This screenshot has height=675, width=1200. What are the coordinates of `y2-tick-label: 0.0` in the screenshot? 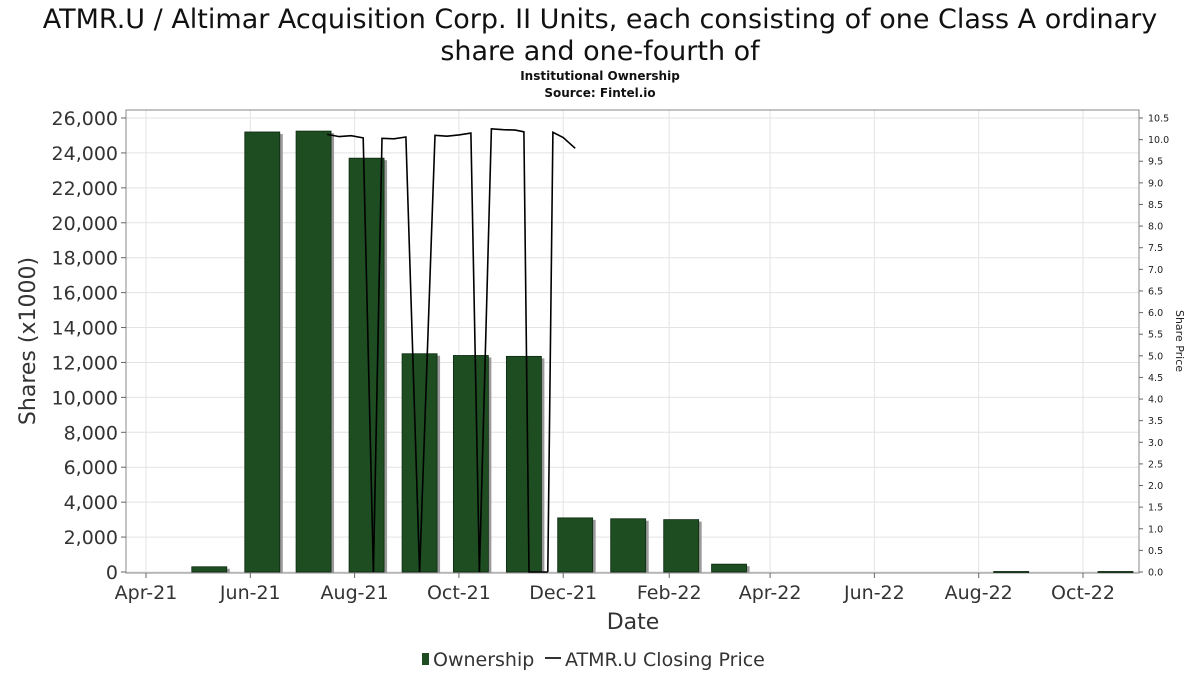 It's located at (1155, 573).